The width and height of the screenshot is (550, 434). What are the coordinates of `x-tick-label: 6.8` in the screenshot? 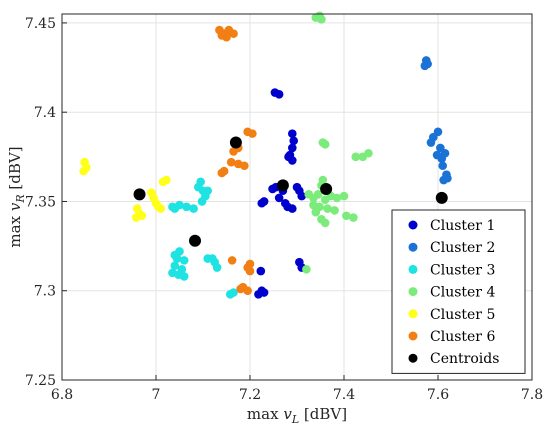 It's located at (62, 395).